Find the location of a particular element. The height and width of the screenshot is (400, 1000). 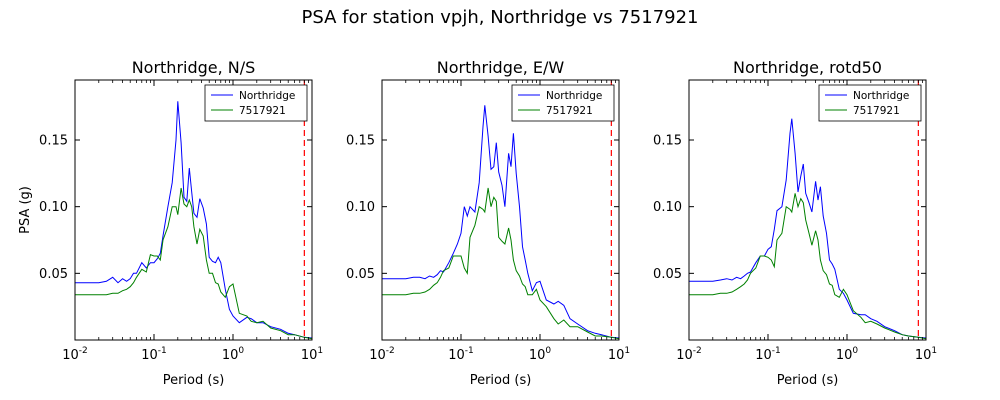

y-axis-label: PSA (g) is located at coordinates (25, 210).